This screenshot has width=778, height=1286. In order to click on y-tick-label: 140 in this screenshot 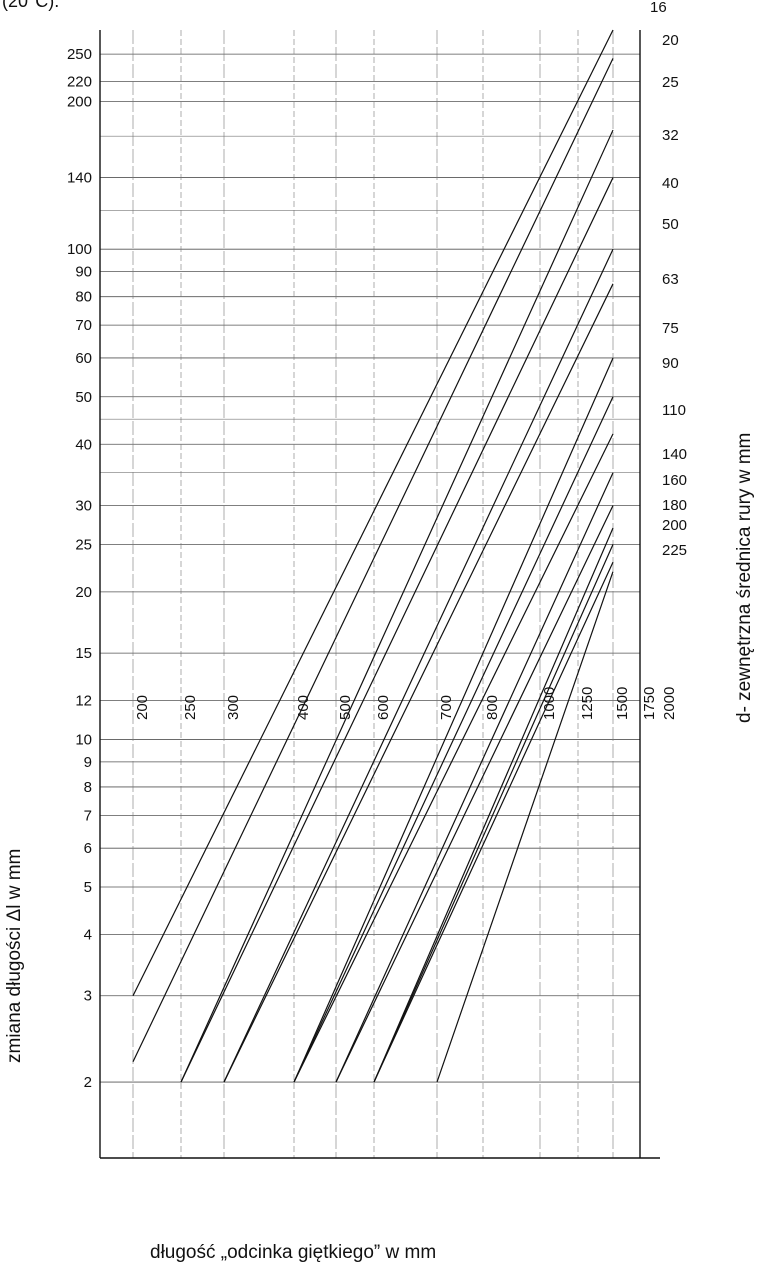, I will do `click(79, 178)`.